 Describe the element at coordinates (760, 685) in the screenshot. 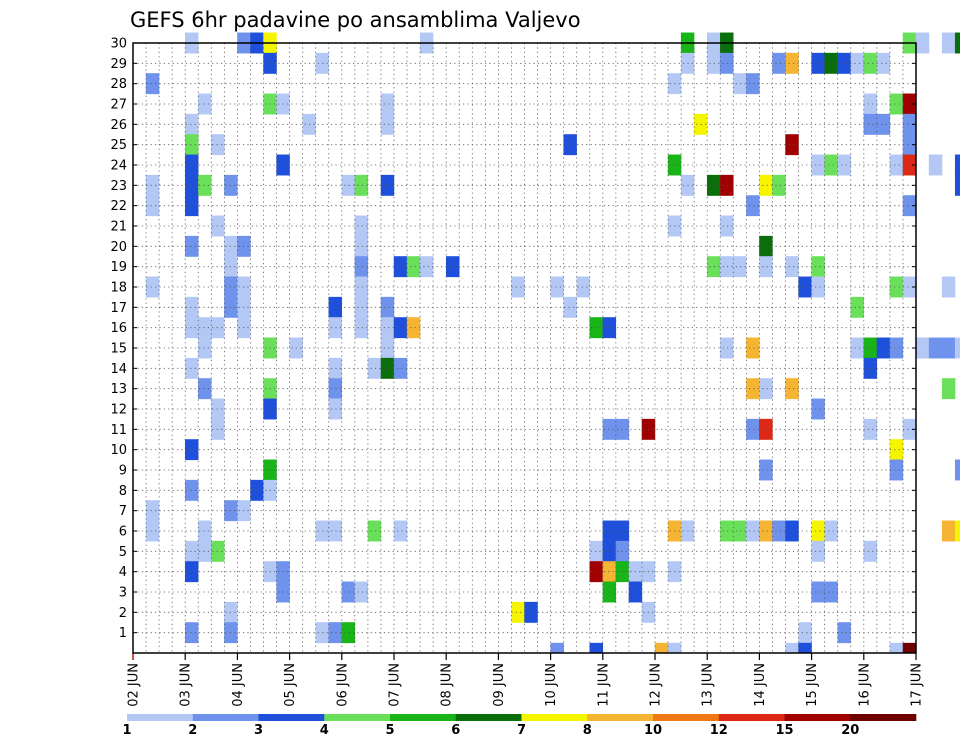

I see `x-tick-label: 14 JUN` at that location.